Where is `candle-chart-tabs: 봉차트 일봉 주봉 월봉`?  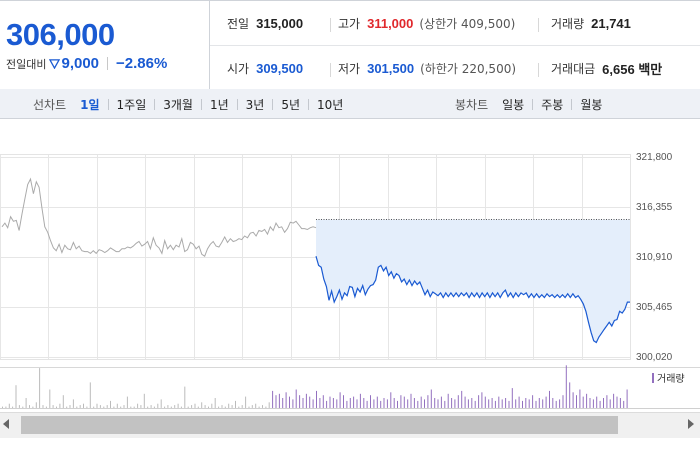
candle-chart-tabs: 봉차트 일봉 주봉 월봉 is located at coordinates (528, 104).